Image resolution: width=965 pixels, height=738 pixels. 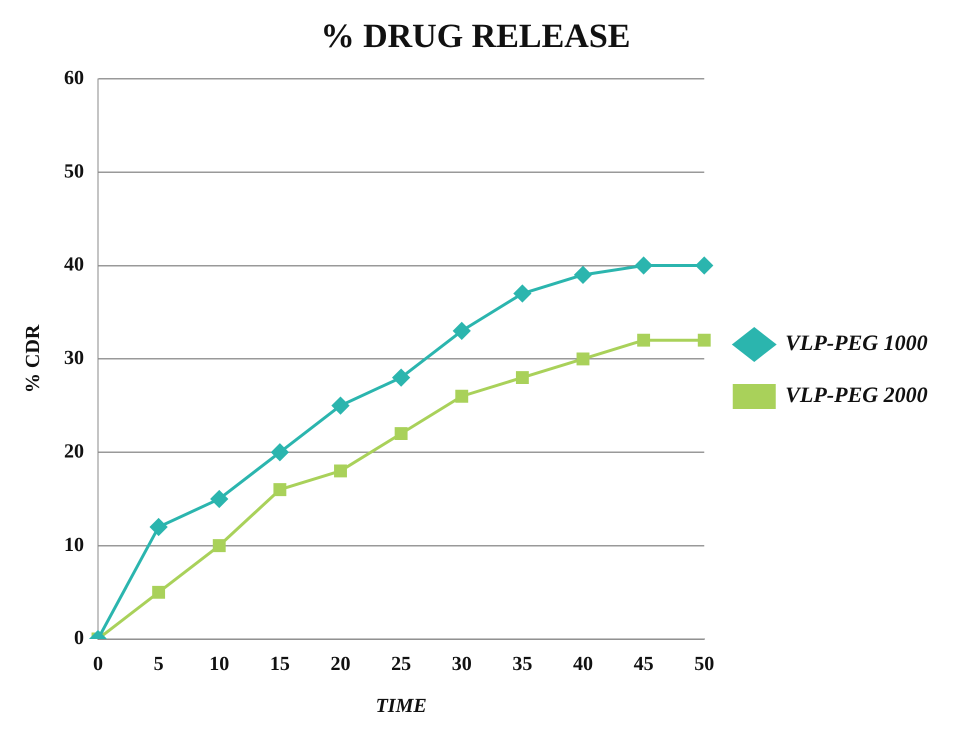 I want to click on x-tick-label: 45, so click(x=644, y=664).